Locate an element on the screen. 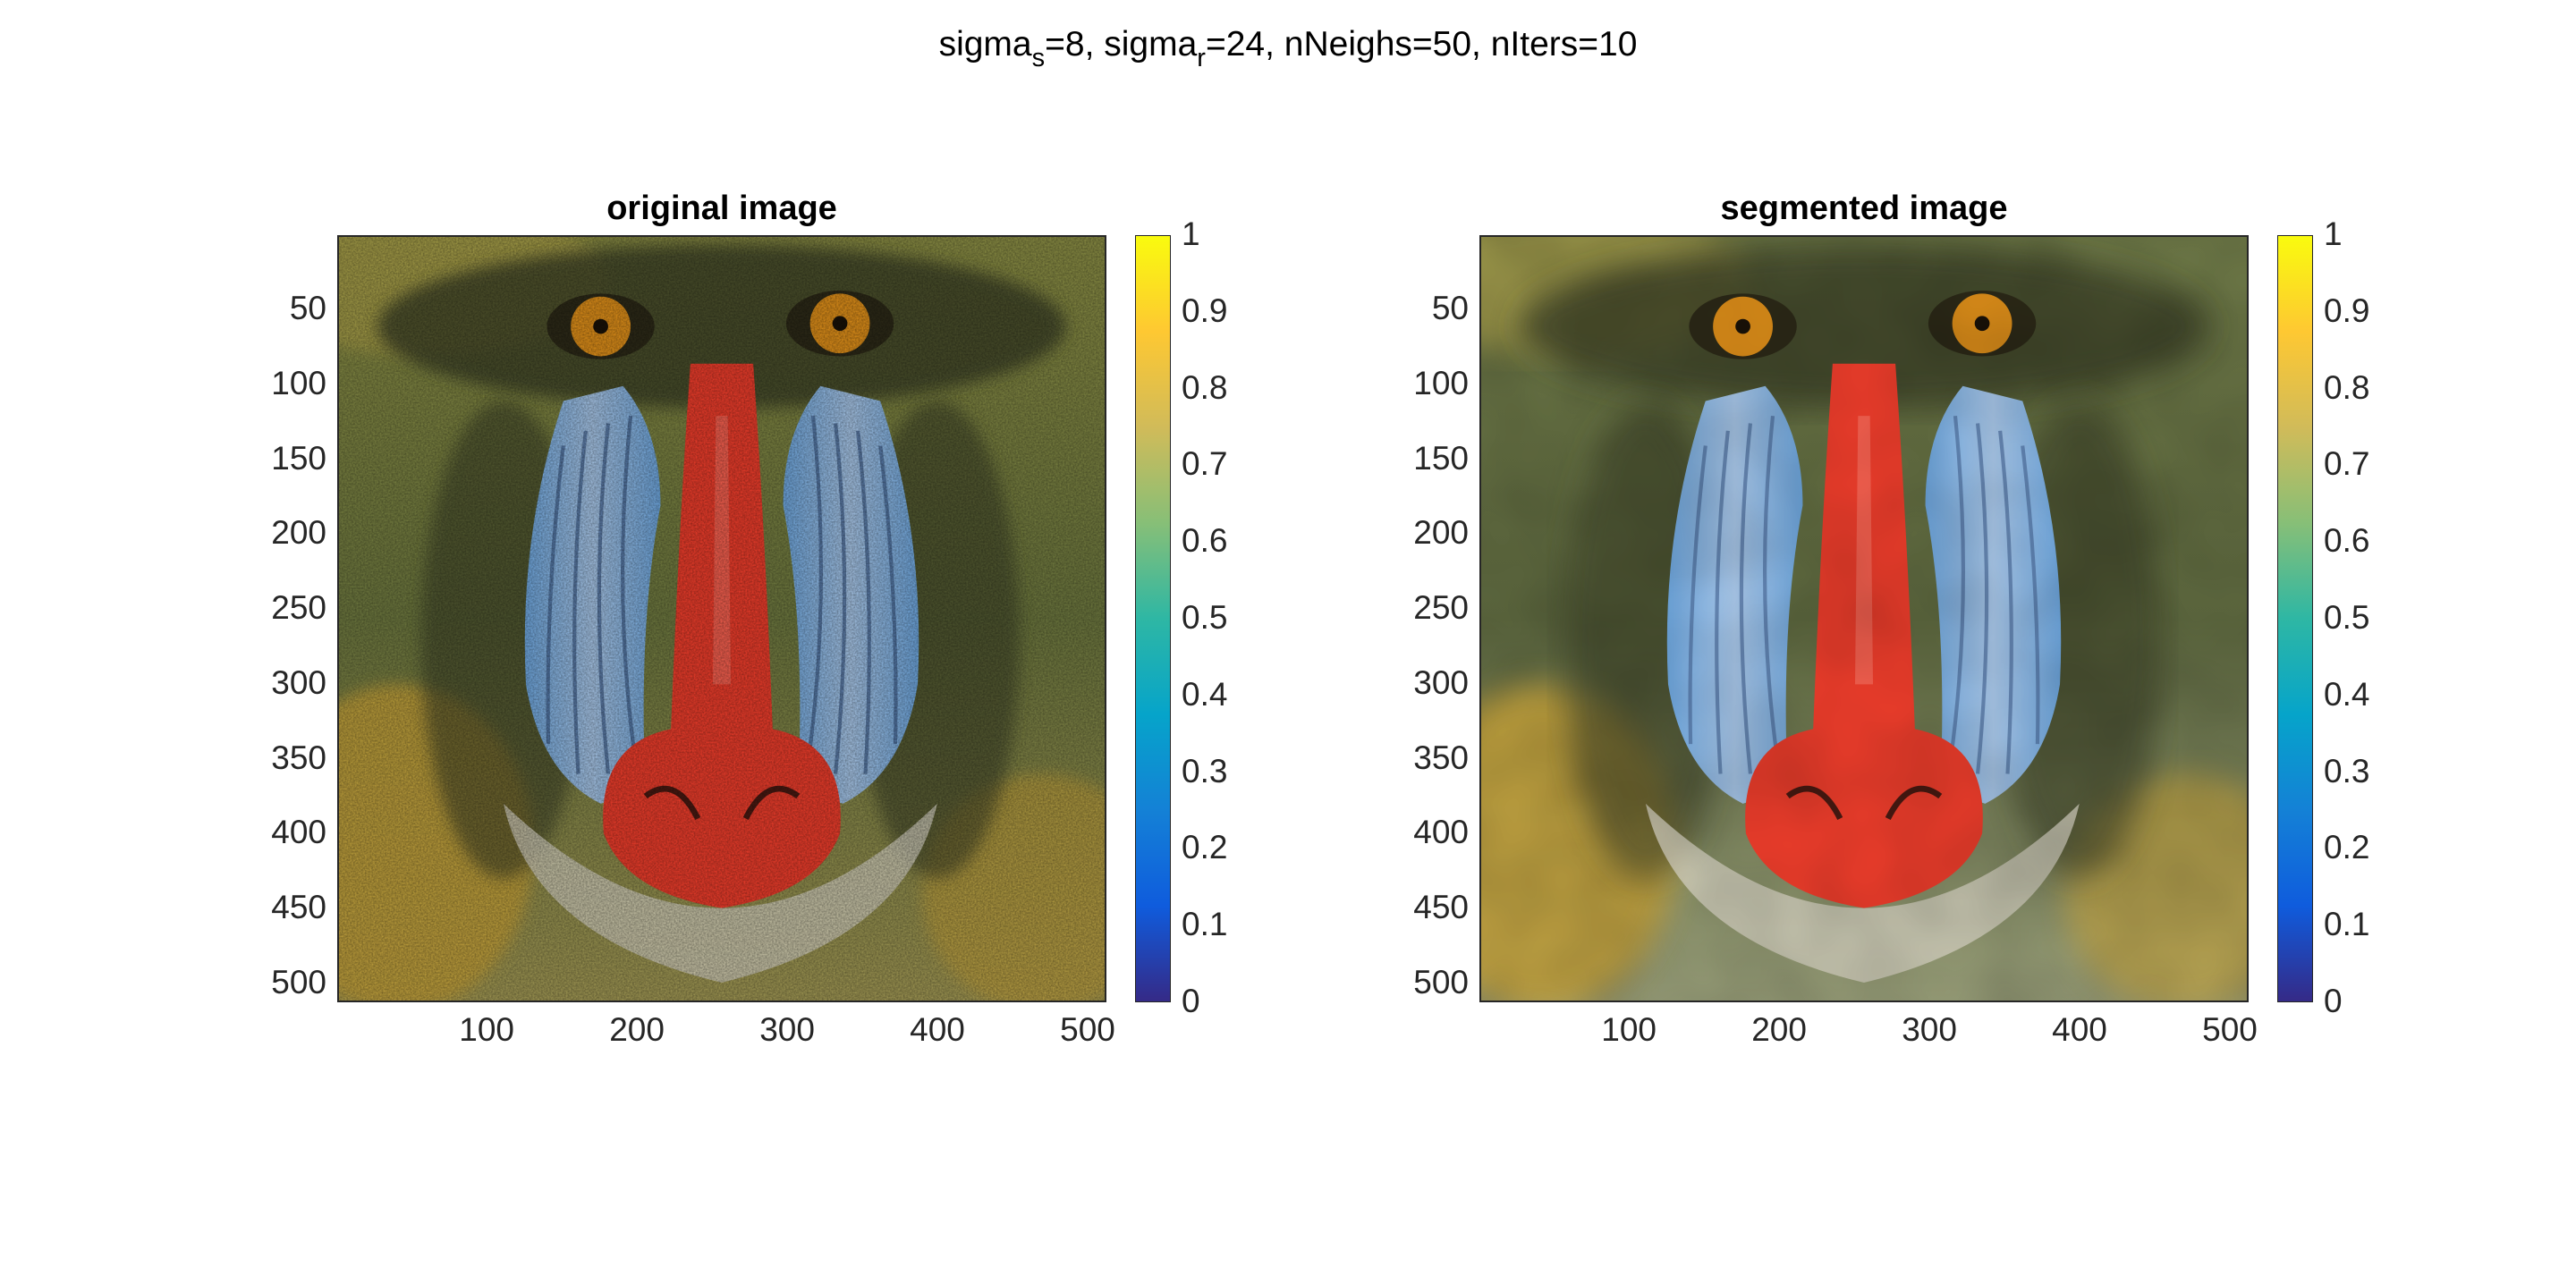  subplot-title: original image is located at coordinates (721, 209).